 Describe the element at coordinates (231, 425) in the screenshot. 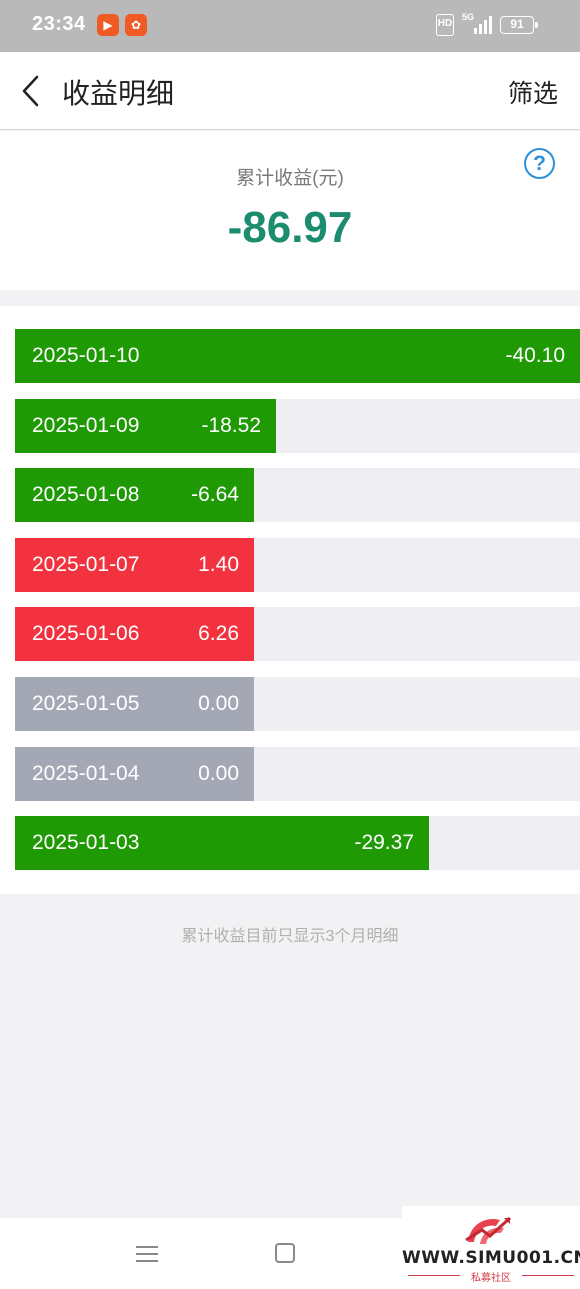

I see `row-value: -18.52` at that location.